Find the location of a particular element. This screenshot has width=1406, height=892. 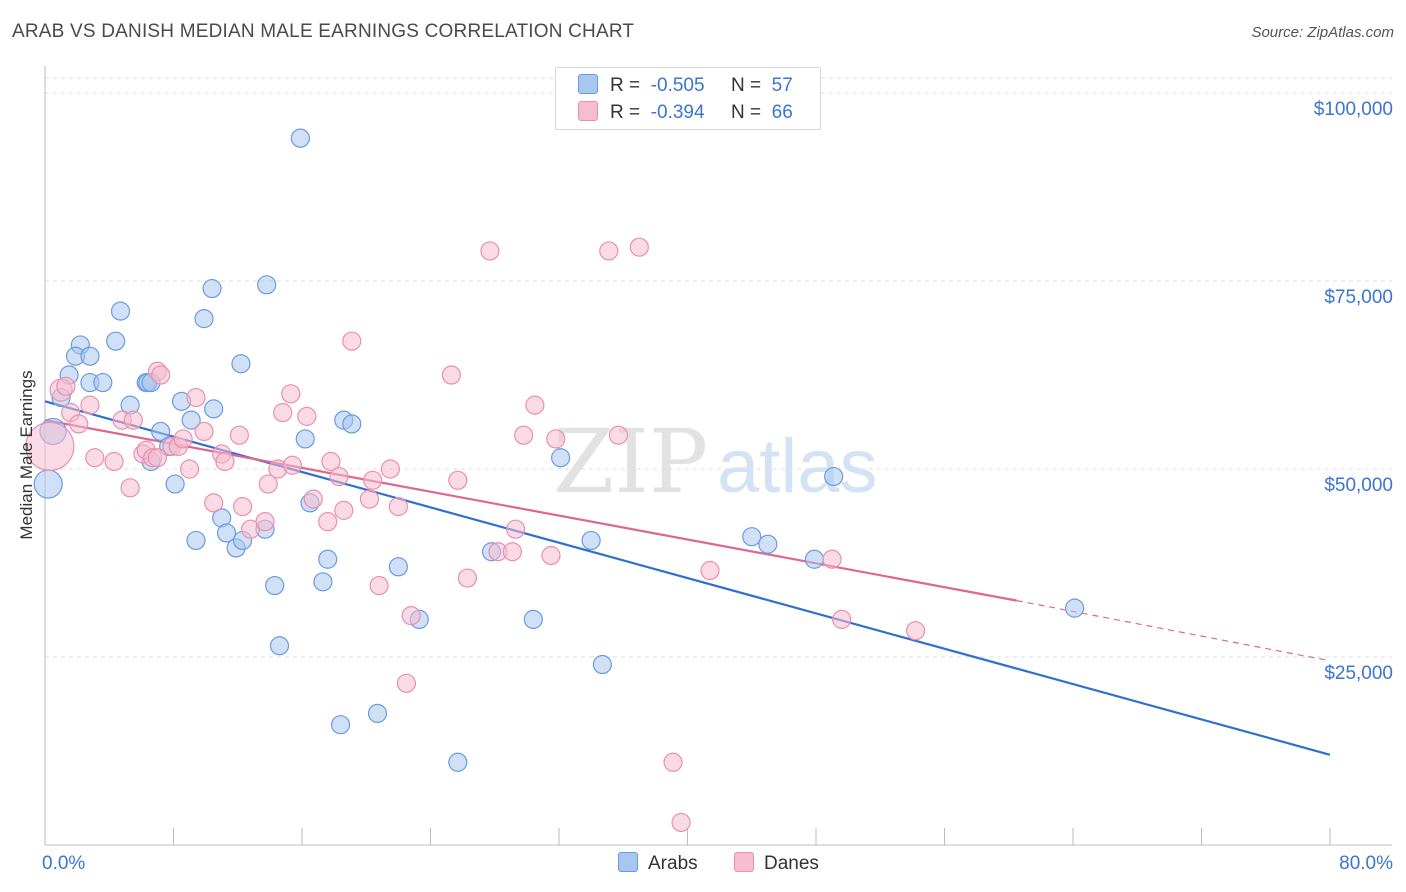

legend-n-value: 57 is located at coordinates (782, 85).